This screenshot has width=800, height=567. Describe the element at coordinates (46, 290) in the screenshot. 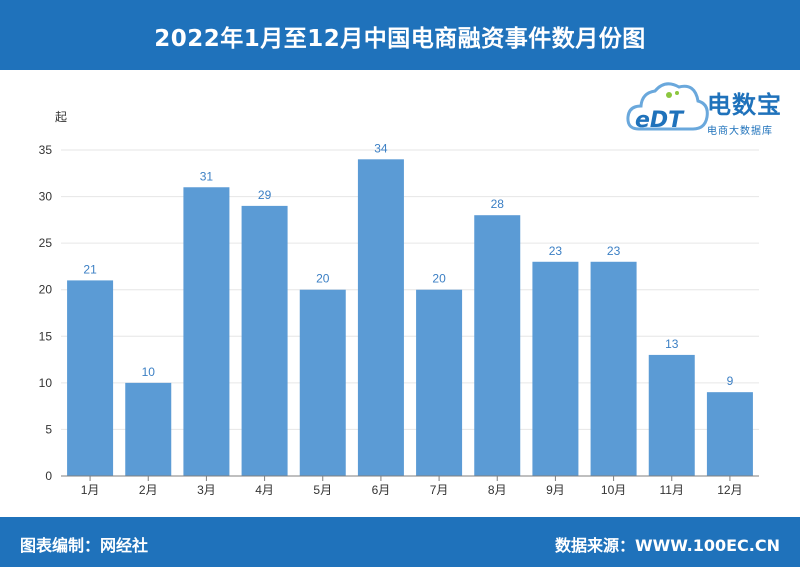

I see `y-tick-label: 20` at that location.